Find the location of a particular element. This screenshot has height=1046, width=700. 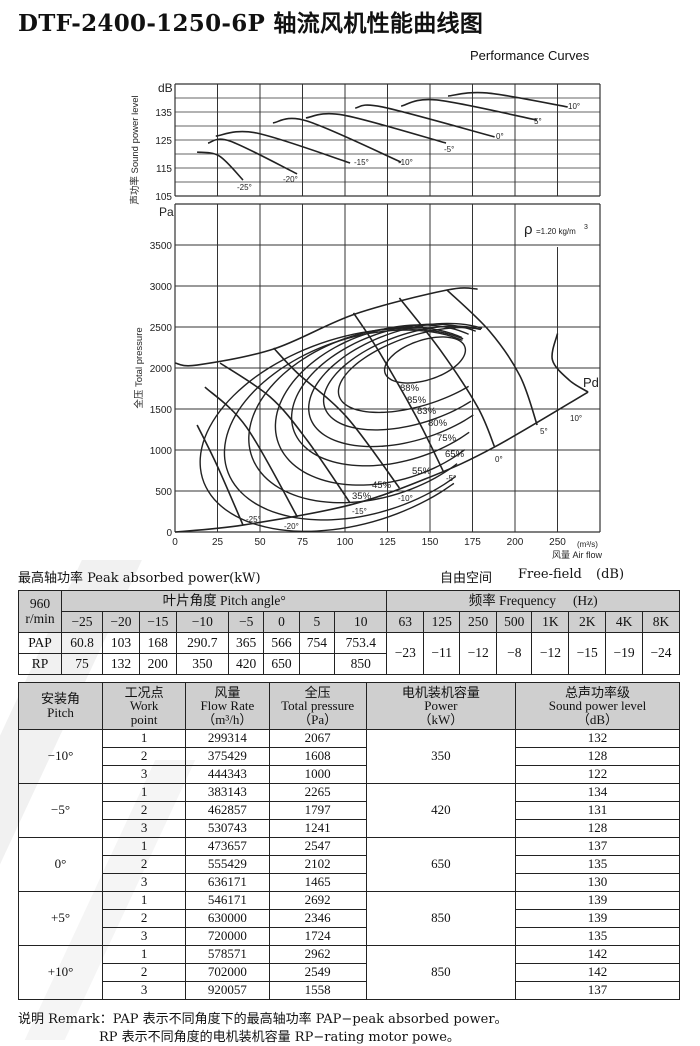

pitch-angle-cell: −5 is located at coordinates (246, 622).